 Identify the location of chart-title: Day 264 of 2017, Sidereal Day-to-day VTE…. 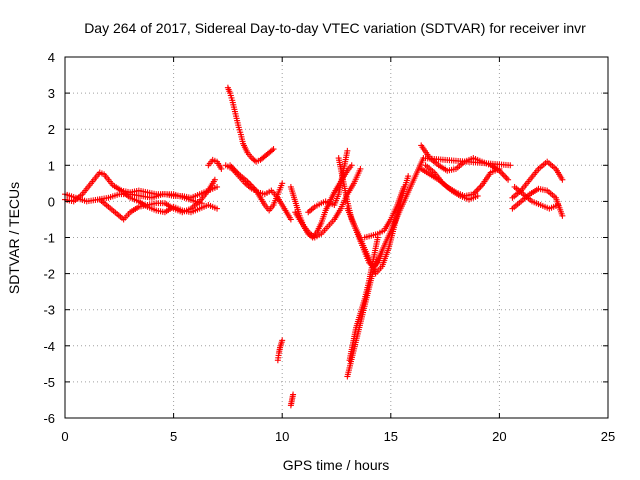
(335, 28).